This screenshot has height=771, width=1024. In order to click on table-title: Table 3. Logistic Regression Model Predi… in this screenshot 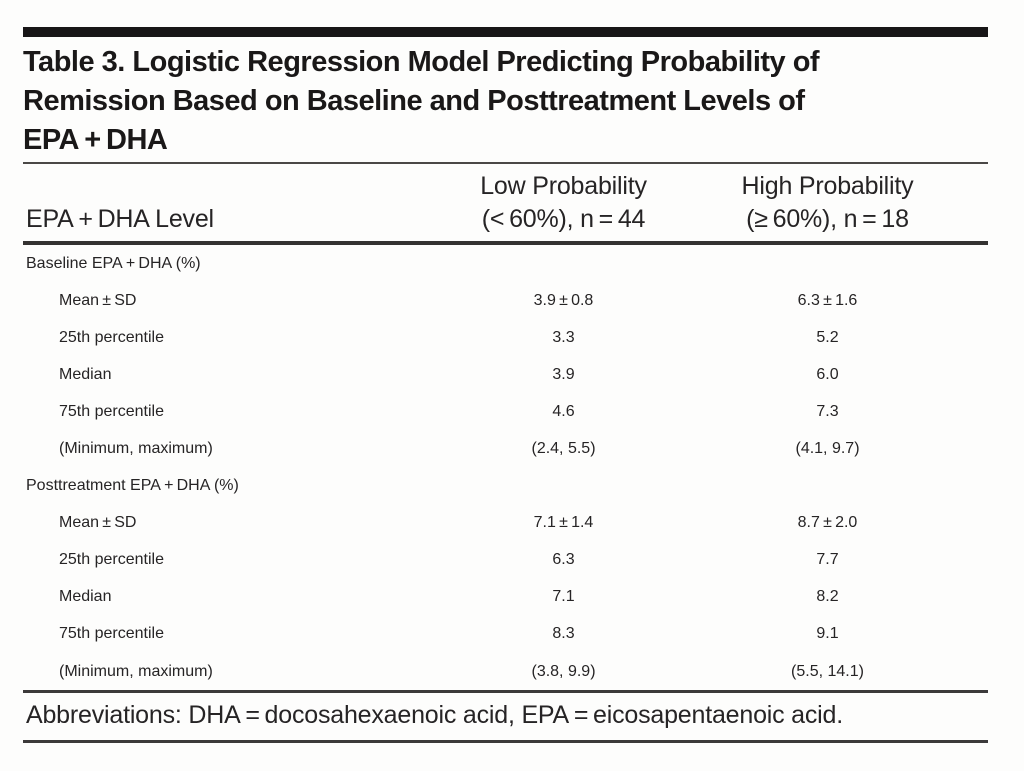, I will do `click(515, 101)`.